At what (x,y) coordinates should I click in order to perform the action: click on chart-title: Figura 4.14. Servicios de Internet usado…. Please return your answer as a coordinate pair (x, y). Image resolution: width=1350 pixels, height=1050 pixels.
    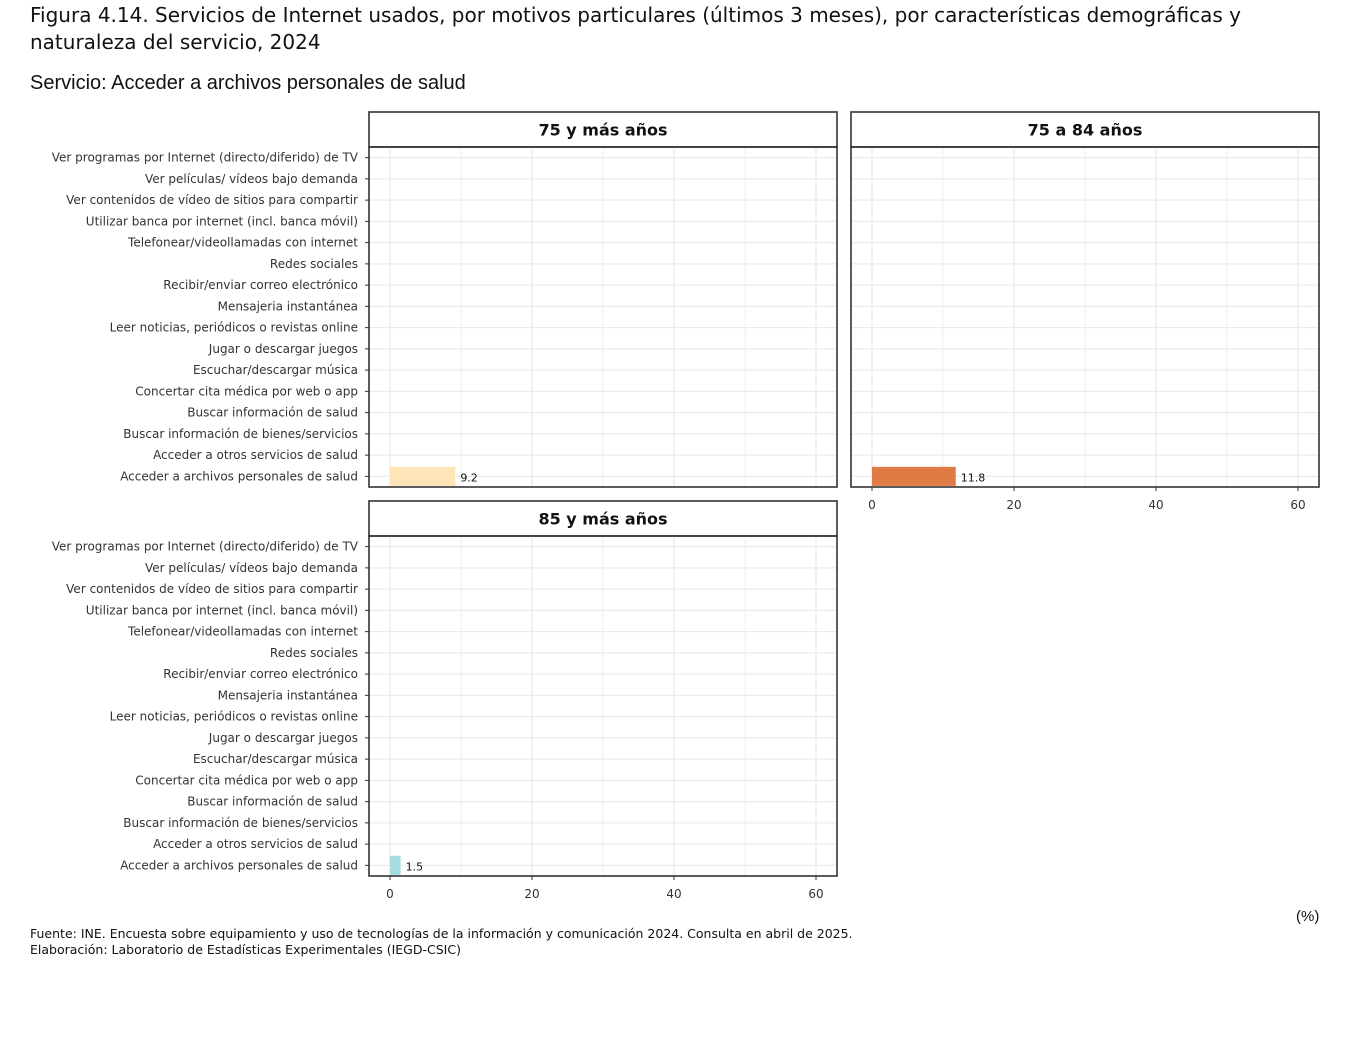
    Looking at the image, I should click on (636, 28).